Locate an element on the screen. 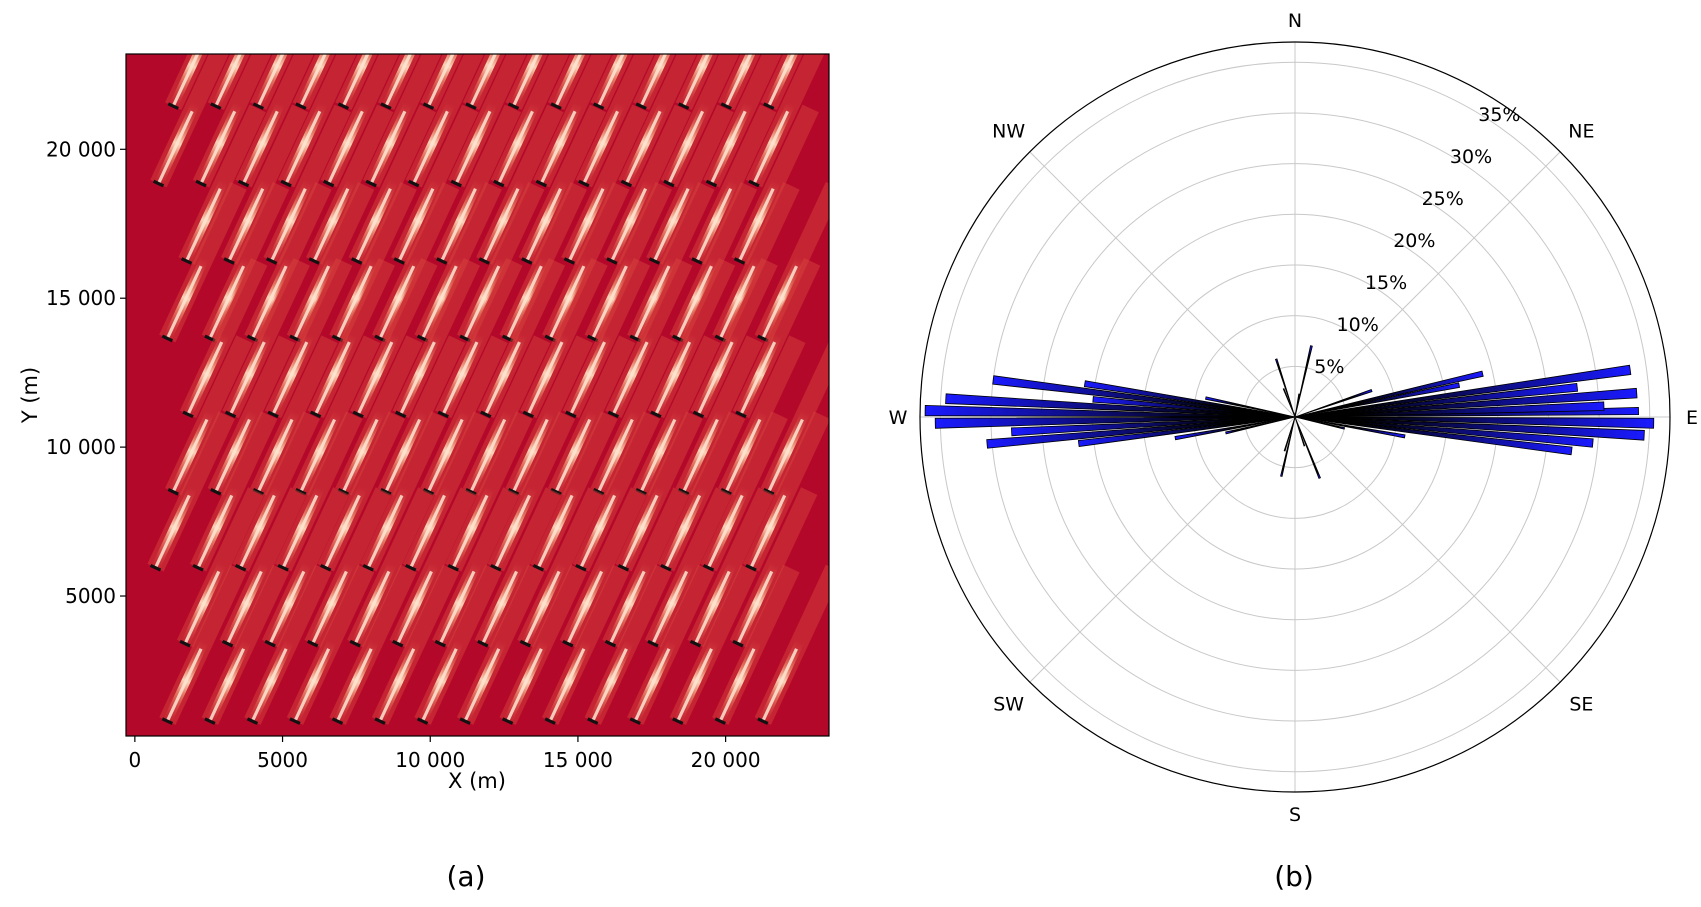  y-tick-label: 20 000 is located at coordinates (81, 149).